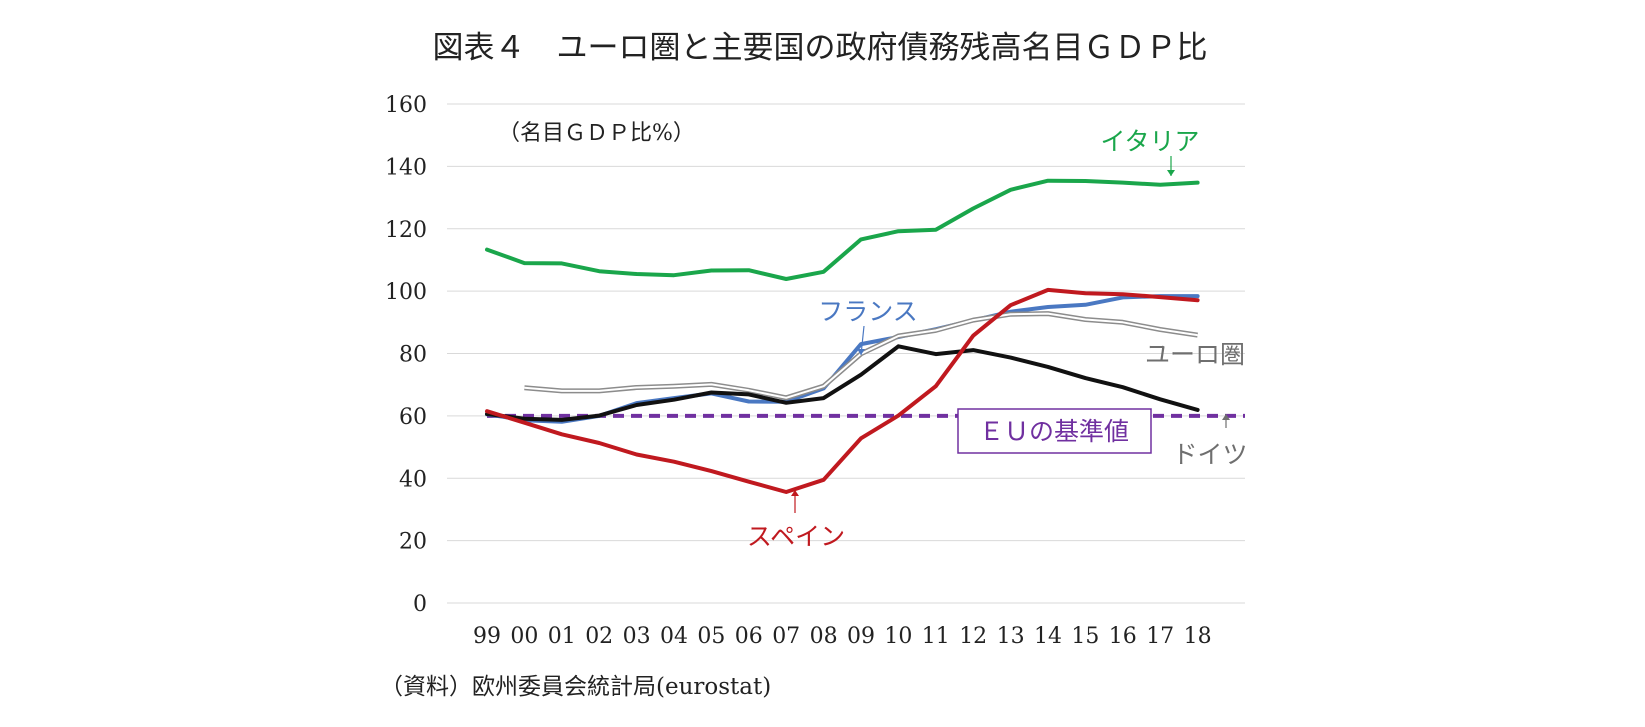 The height and width of the screenshot is (727, 1645). I want to click on series-label: フランス, so click(868, 311).